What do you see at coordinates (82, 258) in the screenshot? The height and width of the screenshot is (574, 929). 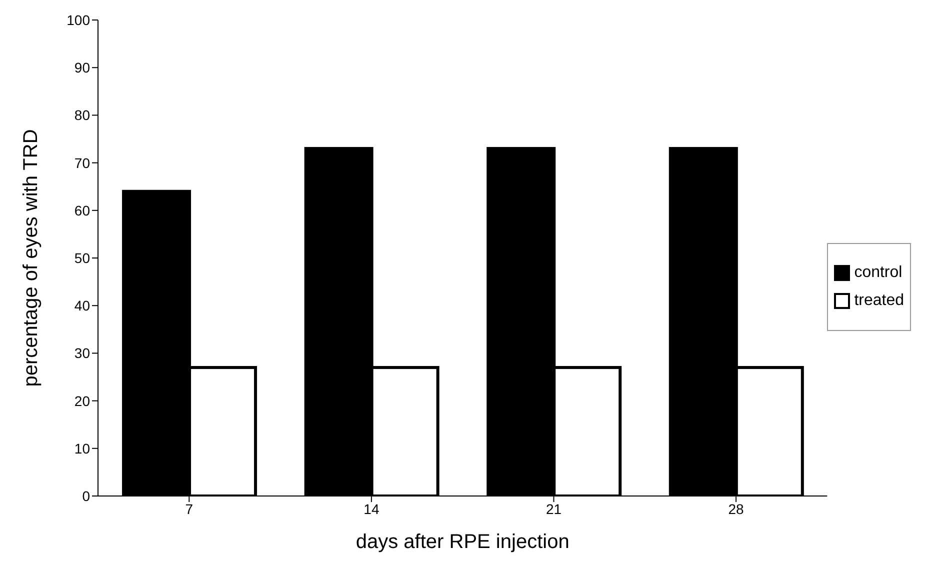 I see `y-tick-label: 50` at bounding box center [82, 258].